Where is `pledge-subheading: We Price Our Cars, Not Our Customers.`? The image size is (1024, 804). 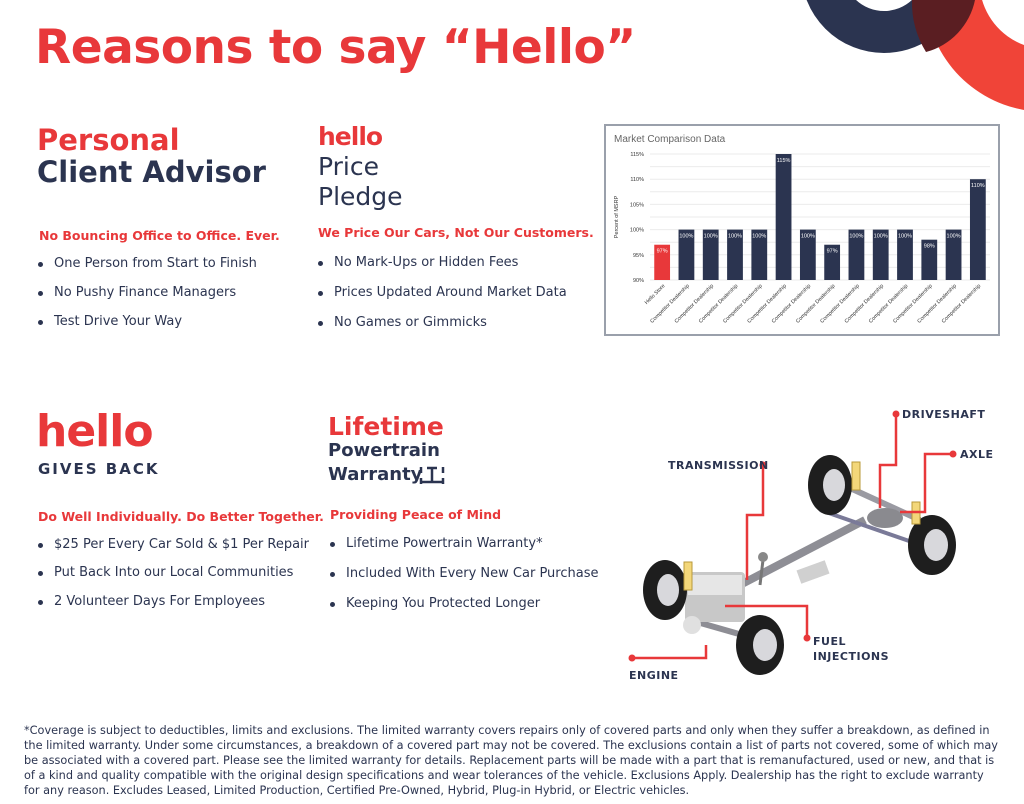
pledge-subheading: We Price Our Cars, Not Our Customers. is located at coordinates (456, 232).